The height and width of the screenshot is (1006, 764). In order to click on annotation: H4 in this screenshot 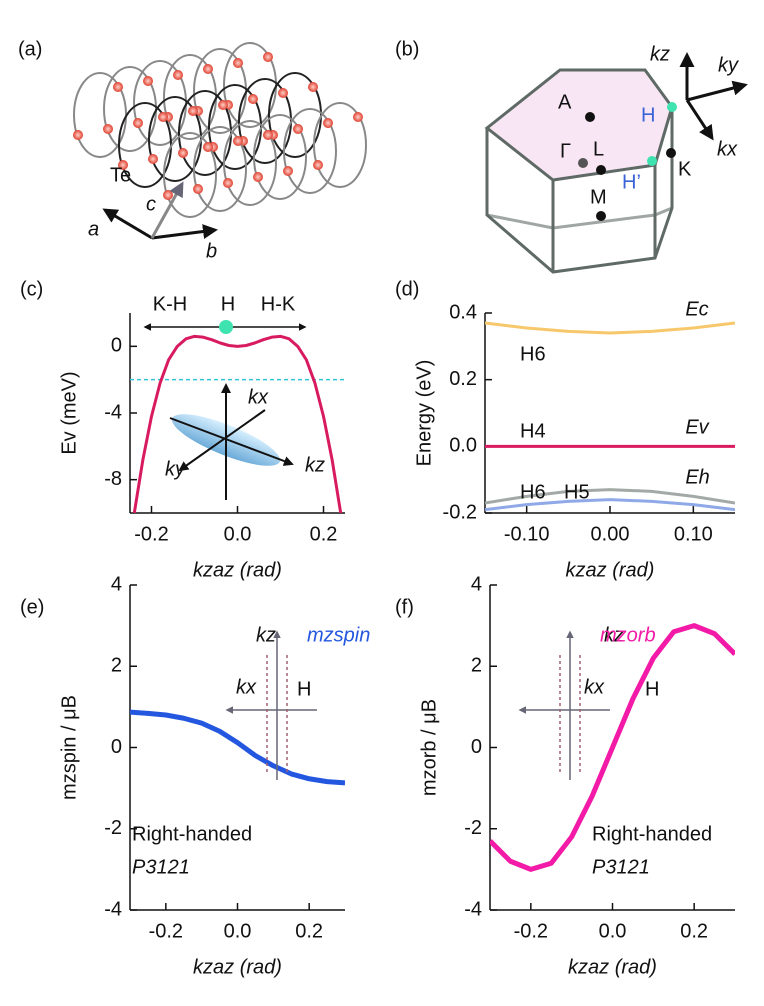, I will do `click(533, 431)`.